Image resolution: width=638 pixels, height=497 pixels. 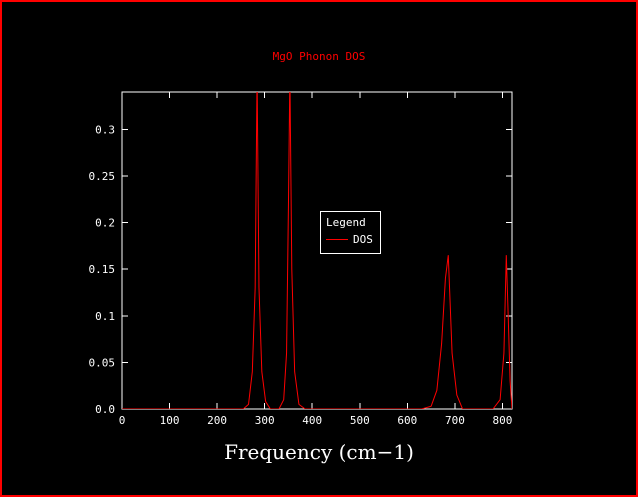 What do you see at coordinates (105, 129) in the screenshot?
I see `svg-text: 0.3` at bounding box center [105, 129].